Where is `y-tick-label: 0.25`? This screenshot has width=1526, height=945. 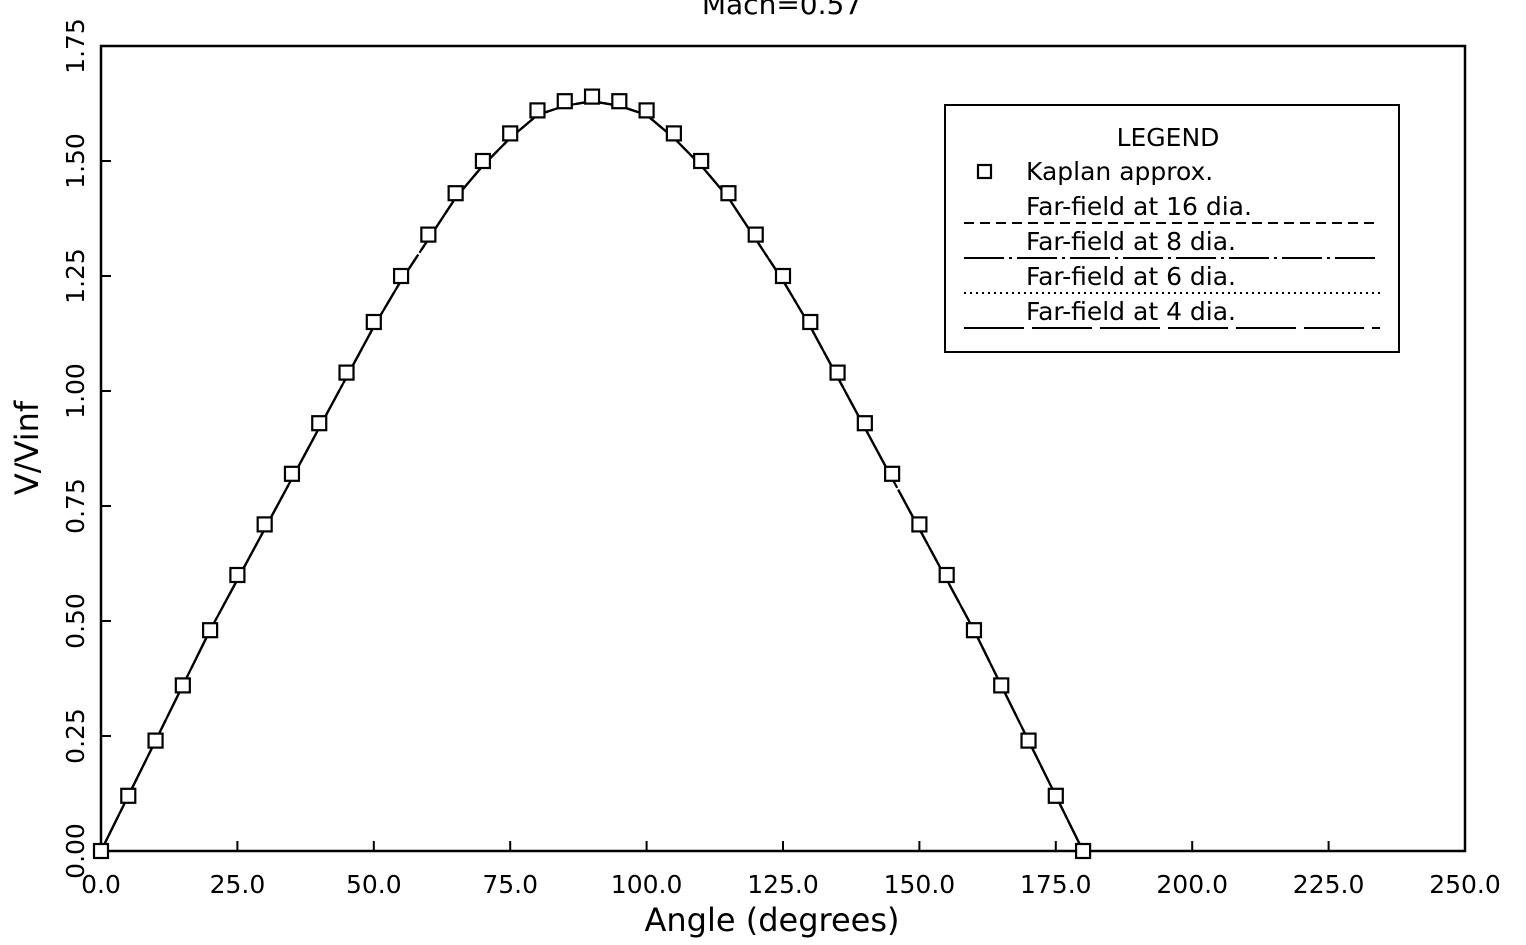 y-tick-label: 0.25 is located at coordinates (75, 736).